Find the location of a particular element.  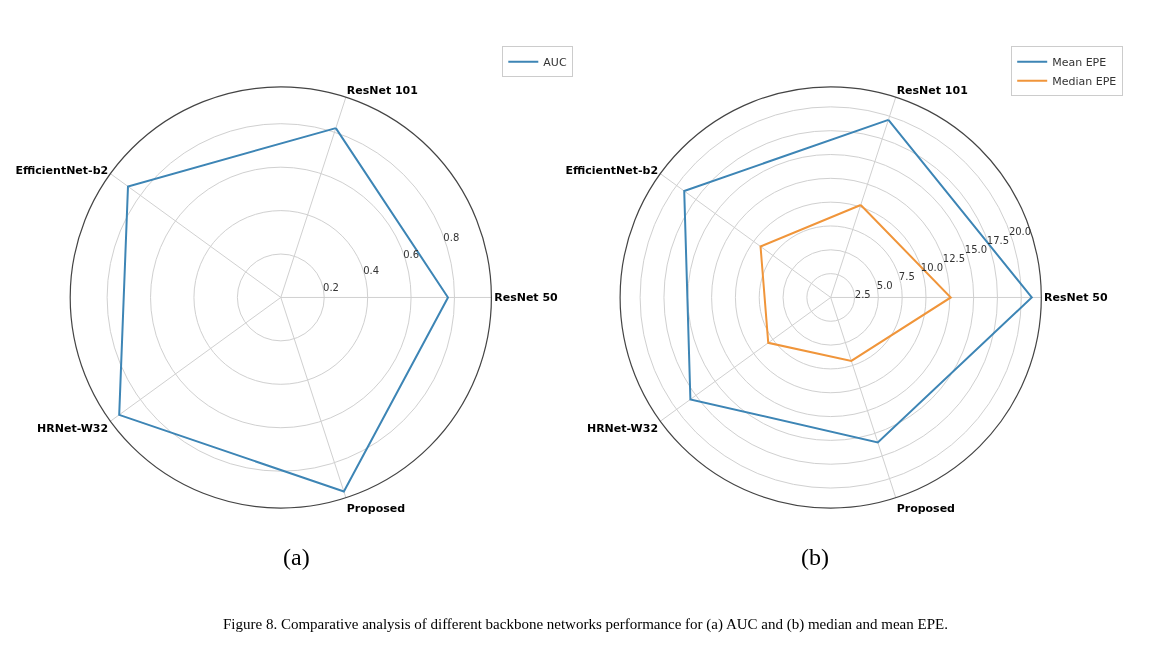

y-tick-label: 0.6 is located at coordinates (411, 254).